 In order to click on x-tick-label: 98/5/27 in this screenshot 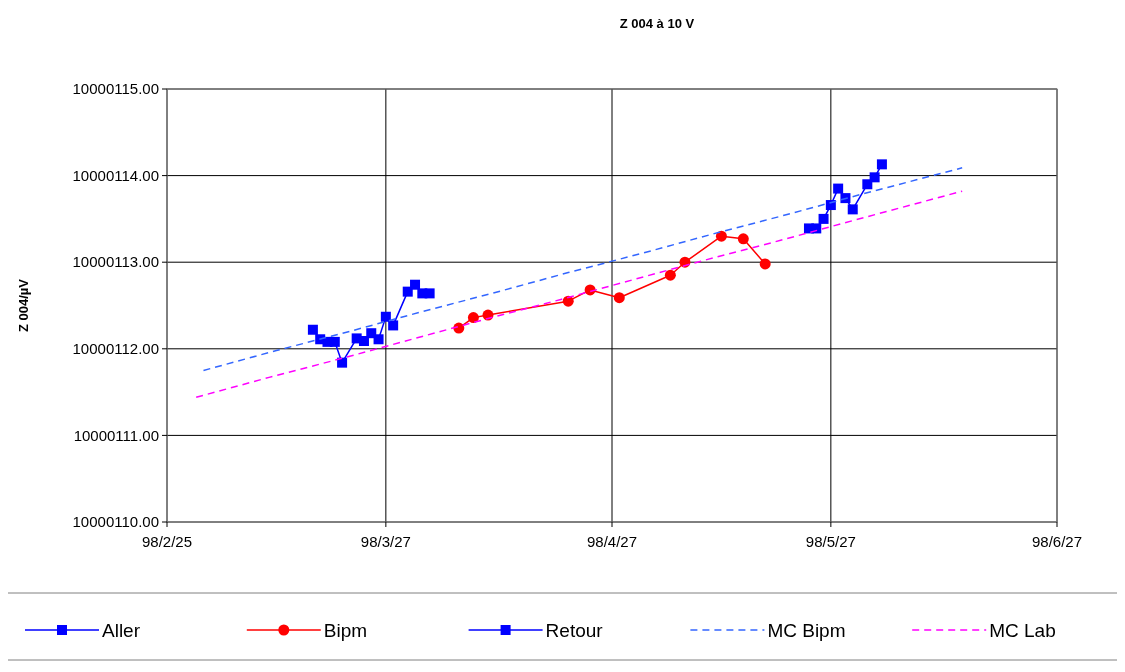, I will do `click(830, 541)`.